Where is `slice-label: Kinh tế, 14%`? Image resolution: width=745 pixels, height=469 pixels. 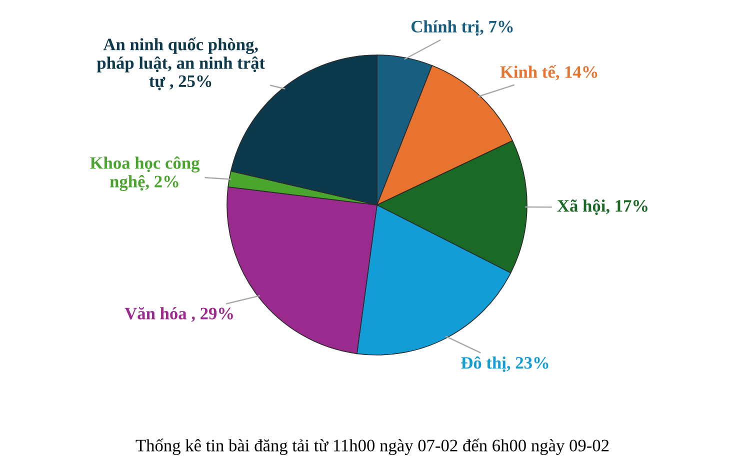 slice-label: Kinh tế, 14% is located at coordinates (549, 72).